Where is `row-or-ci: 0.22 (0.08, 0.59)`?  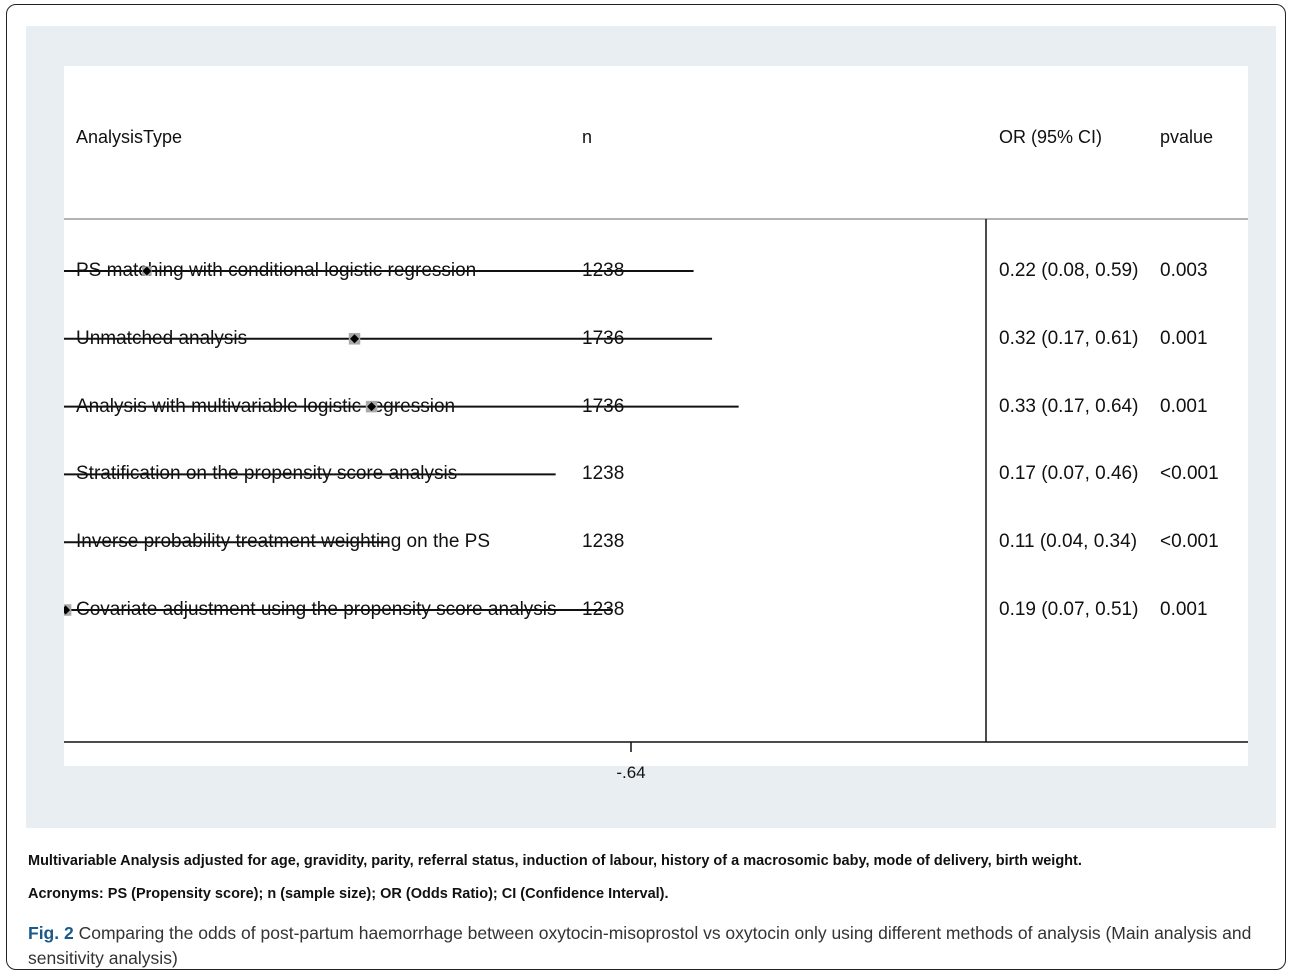
row-or-ci: 0.22 (0.08, 0.59) is located at coordinates (1069, 270).